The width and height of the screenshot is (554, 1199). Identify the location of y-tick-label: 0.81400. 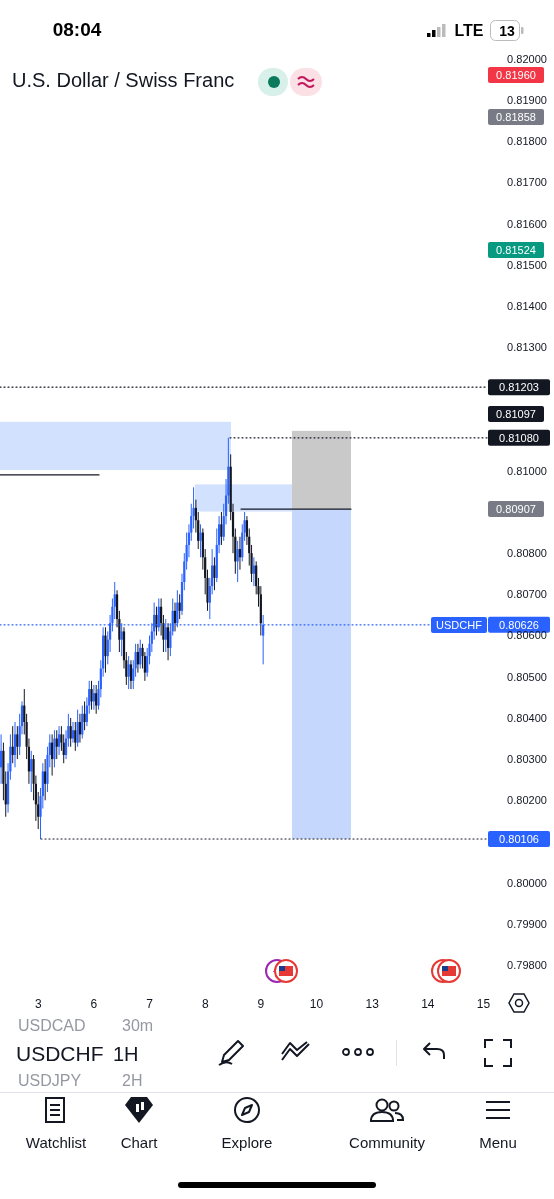
(527, 306).